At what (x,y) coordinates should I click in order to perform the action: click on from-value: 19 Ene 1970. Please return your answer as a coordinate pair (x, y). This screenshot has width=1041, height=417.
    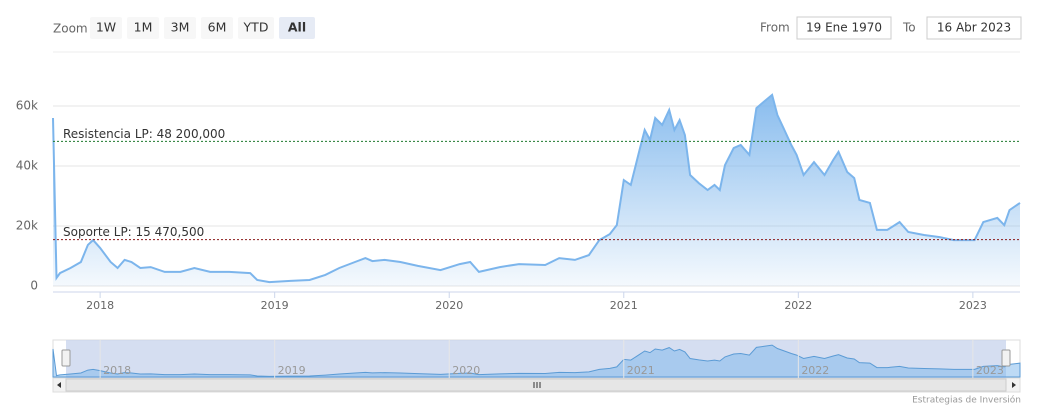
    Looking at the image, I should click on (844, 28).